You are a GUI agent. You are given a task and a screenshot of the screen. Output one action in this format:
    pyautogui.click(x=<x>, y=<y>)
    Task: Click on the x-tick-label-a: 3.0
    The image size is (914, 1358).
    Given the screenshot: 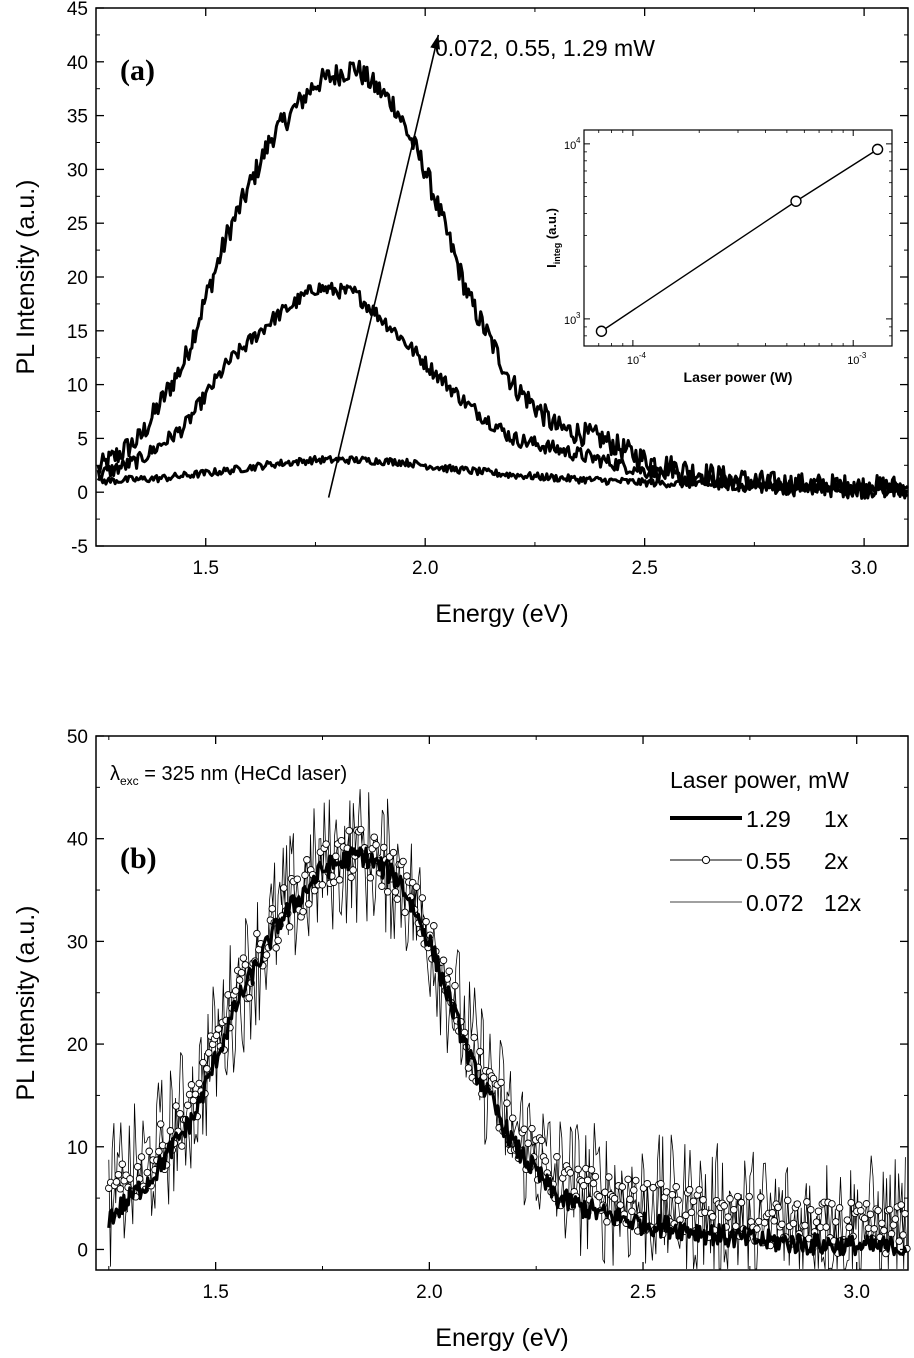 What is the action you would take?
    pyautogui.click(x=864, y=568)
    